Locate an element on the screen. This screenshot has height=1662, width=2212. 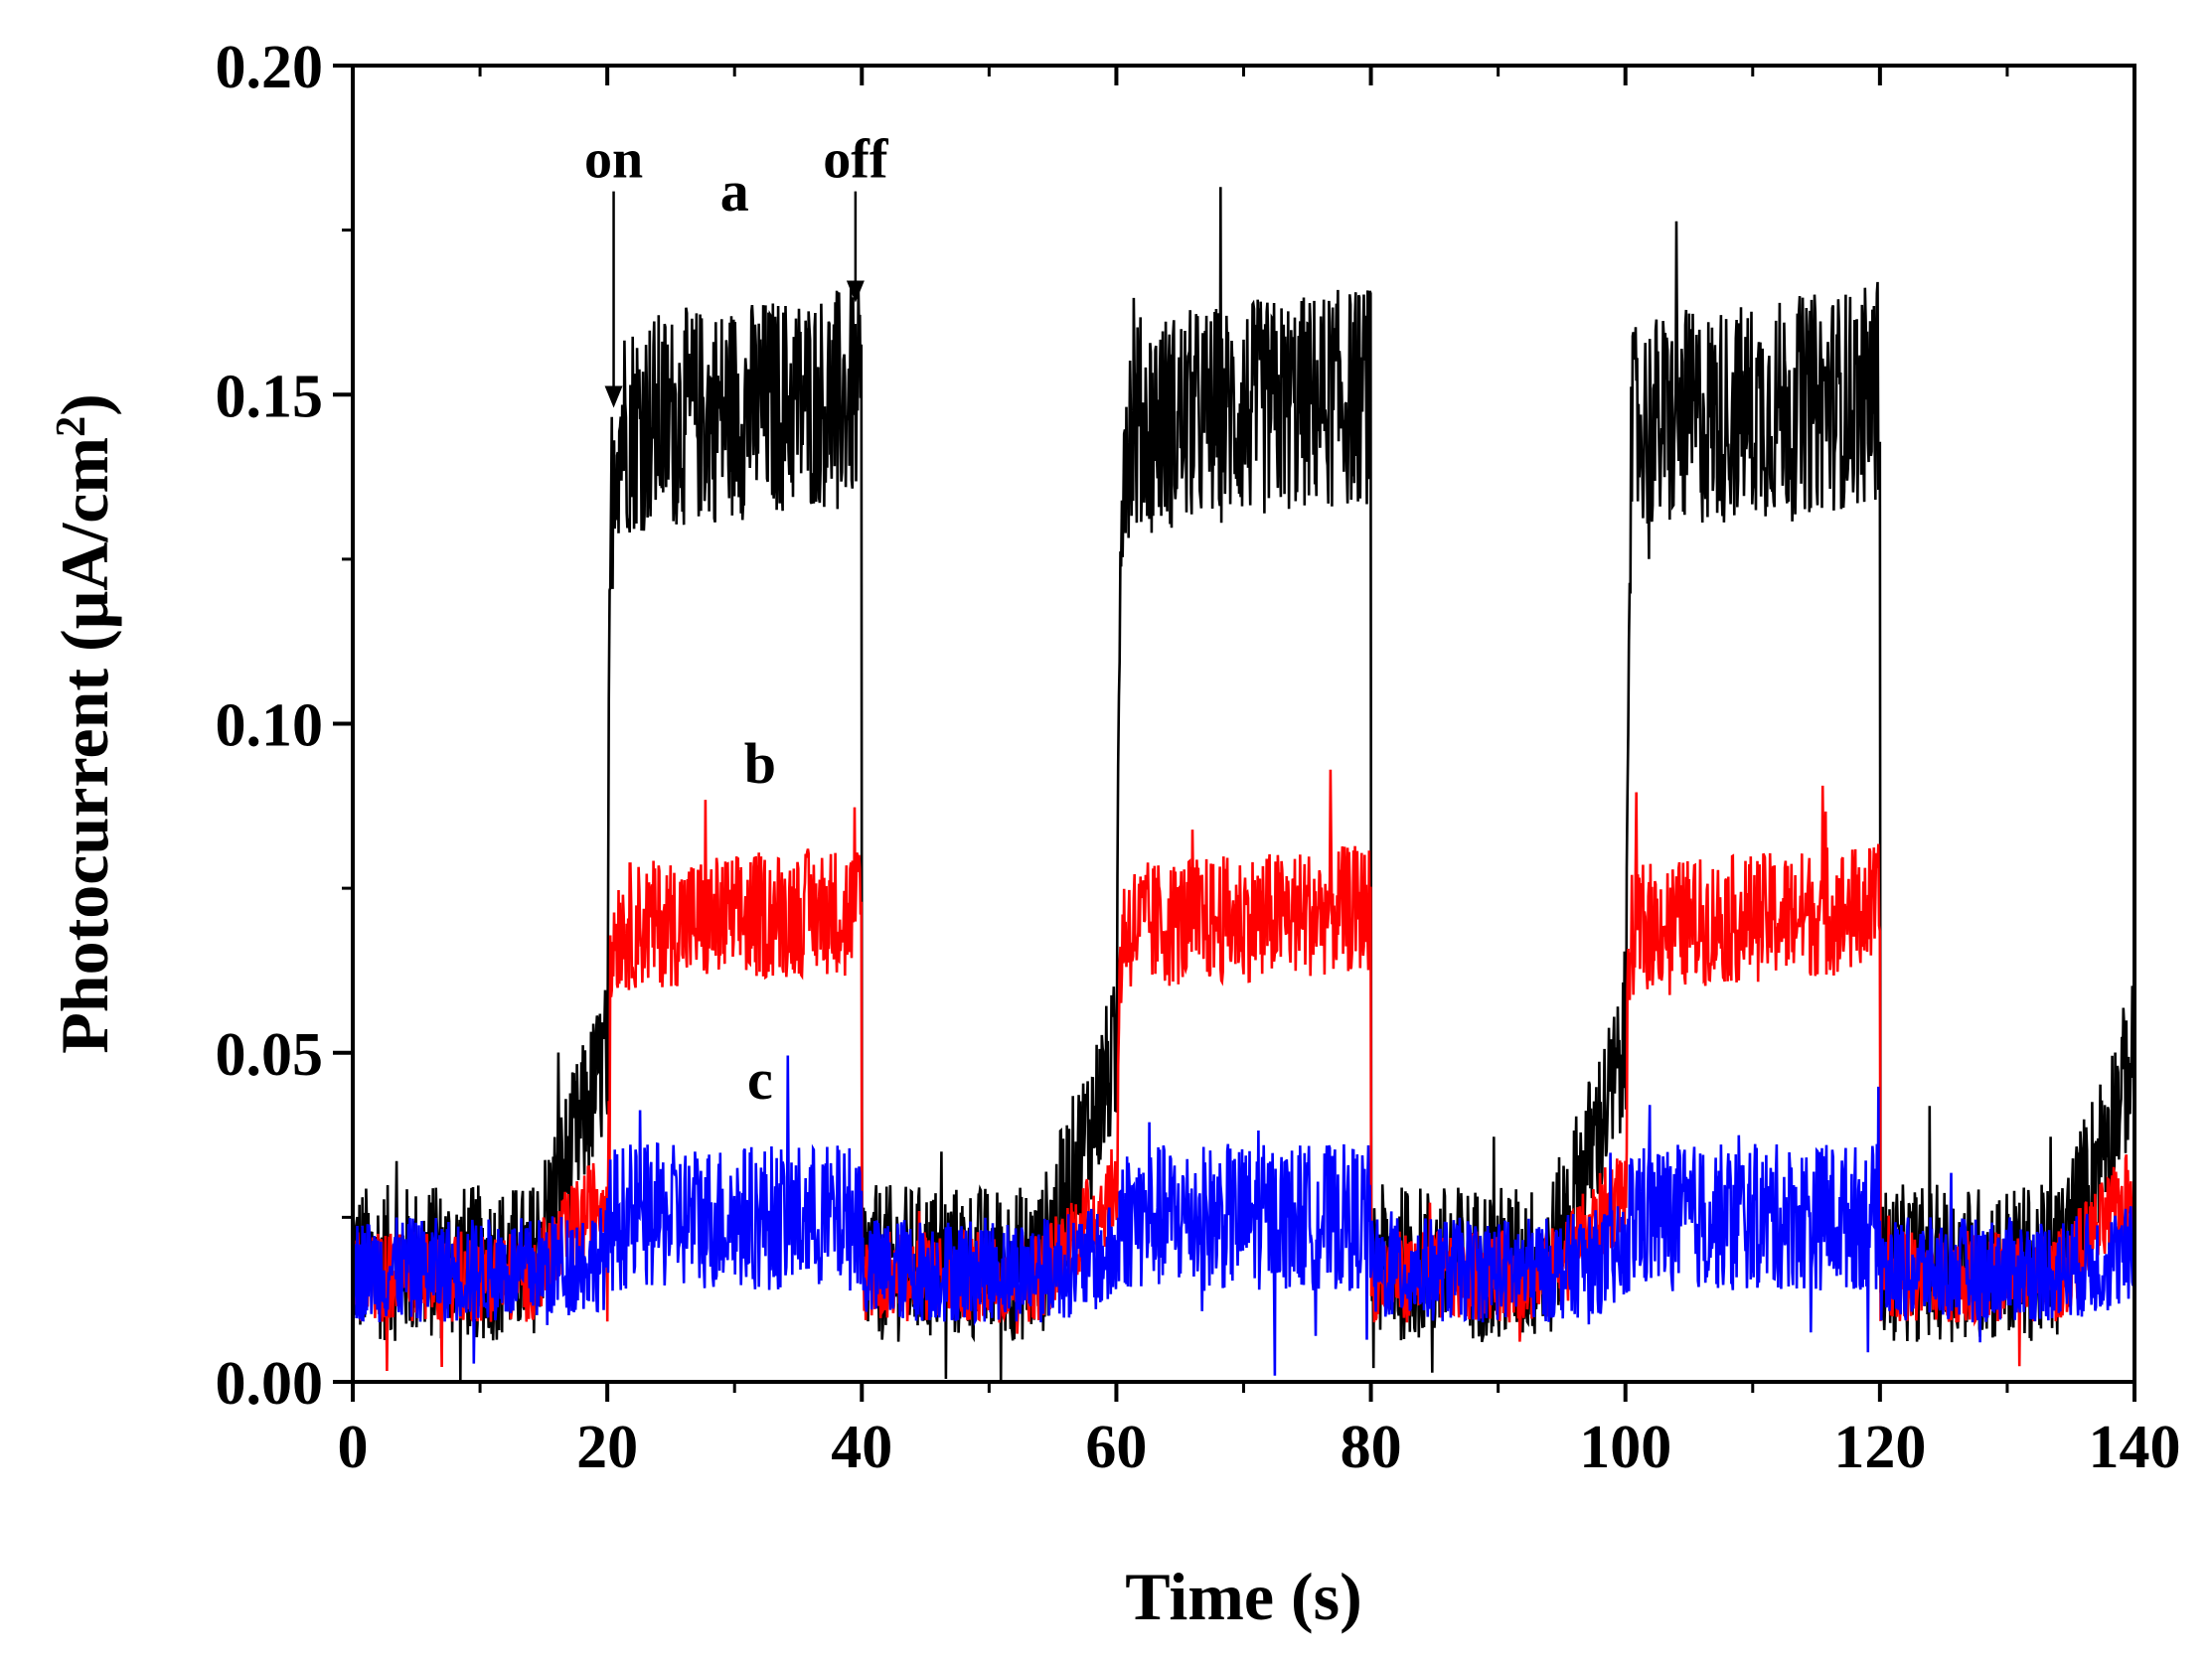
x-axis-title: Time (s) is located at coordinates (1243, 1596).